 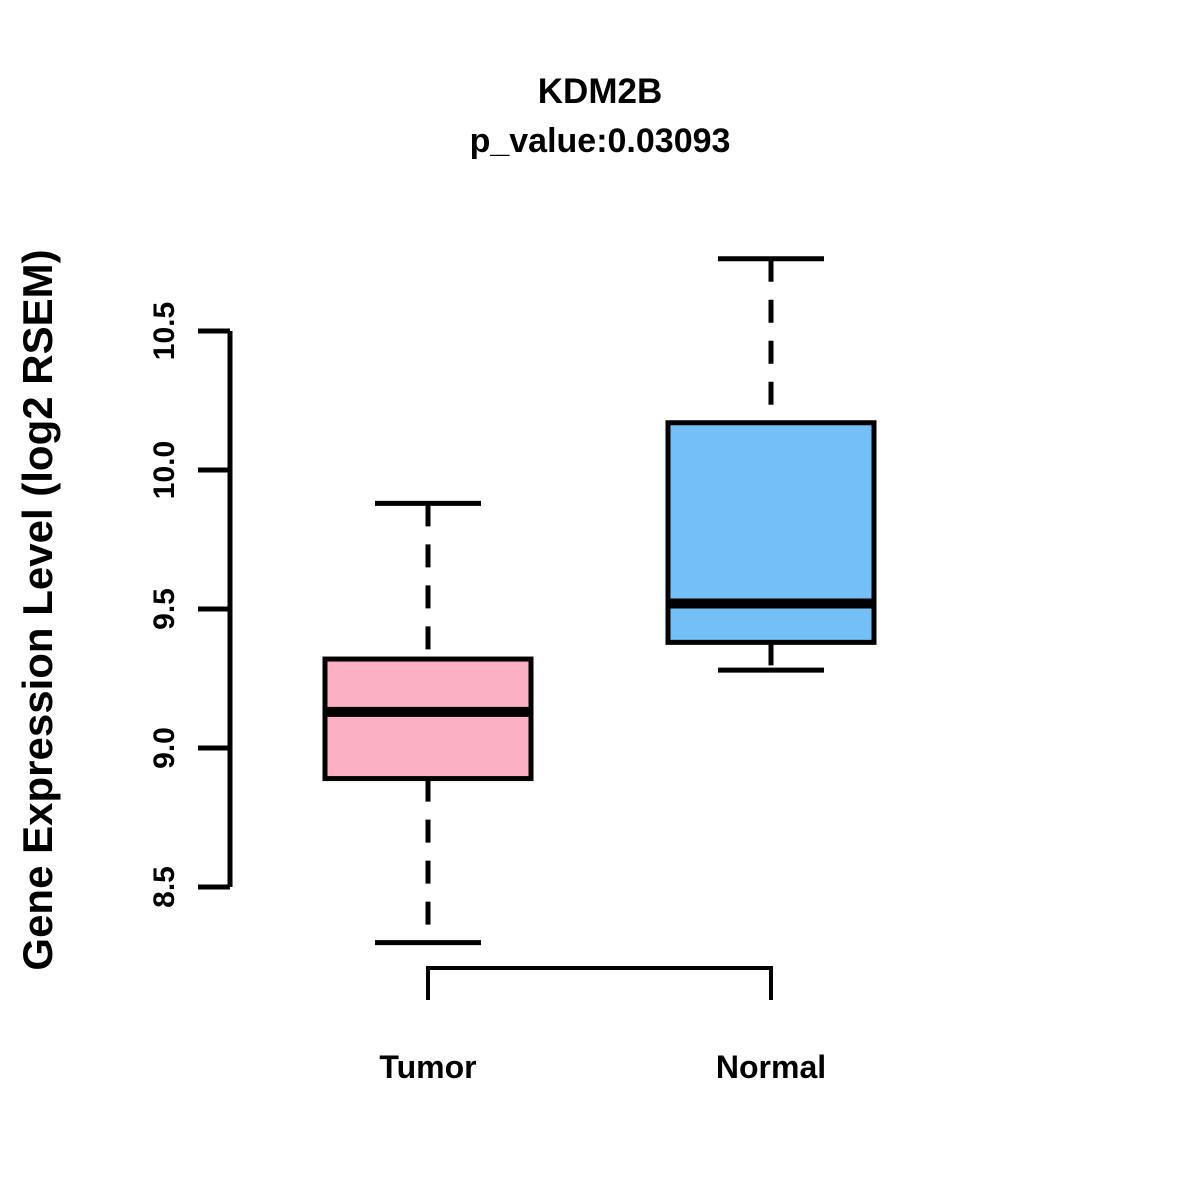 What do you see at coordinates (600, 141) in the screenshot?
I see `chart-subtitle: p_value:0.03093` at bounding box center [600, 141].